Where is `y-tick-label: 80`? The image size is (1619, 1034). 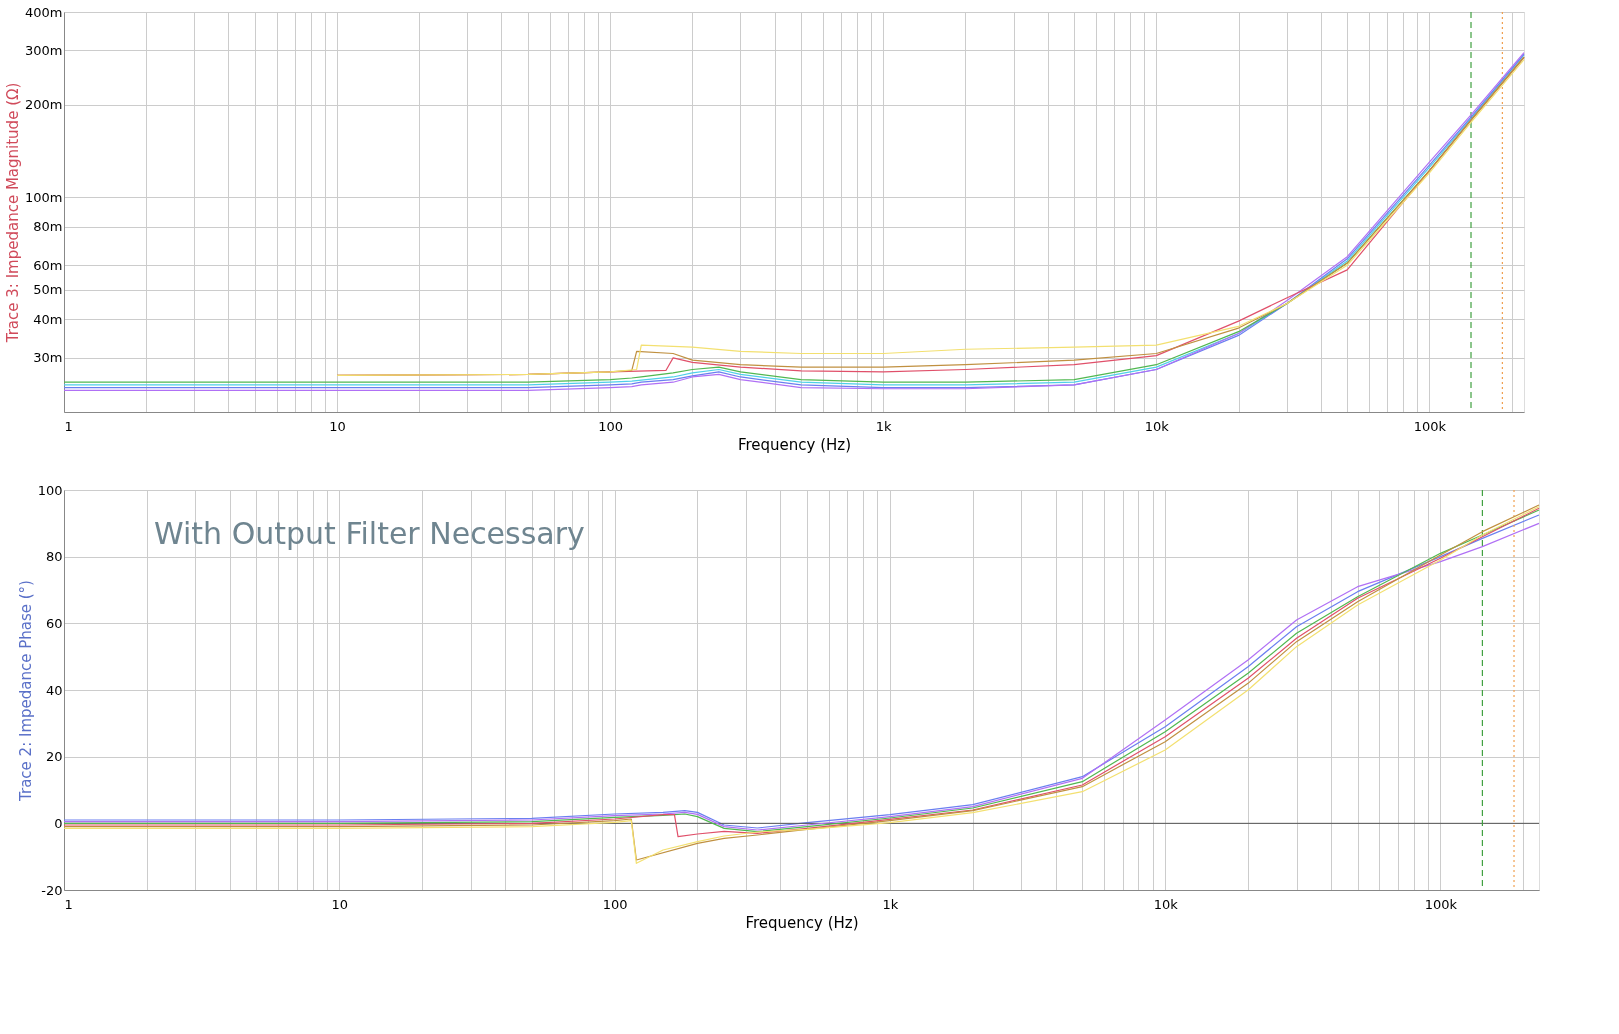 y-tick-label: 80 is located at coordinates (54, 557).